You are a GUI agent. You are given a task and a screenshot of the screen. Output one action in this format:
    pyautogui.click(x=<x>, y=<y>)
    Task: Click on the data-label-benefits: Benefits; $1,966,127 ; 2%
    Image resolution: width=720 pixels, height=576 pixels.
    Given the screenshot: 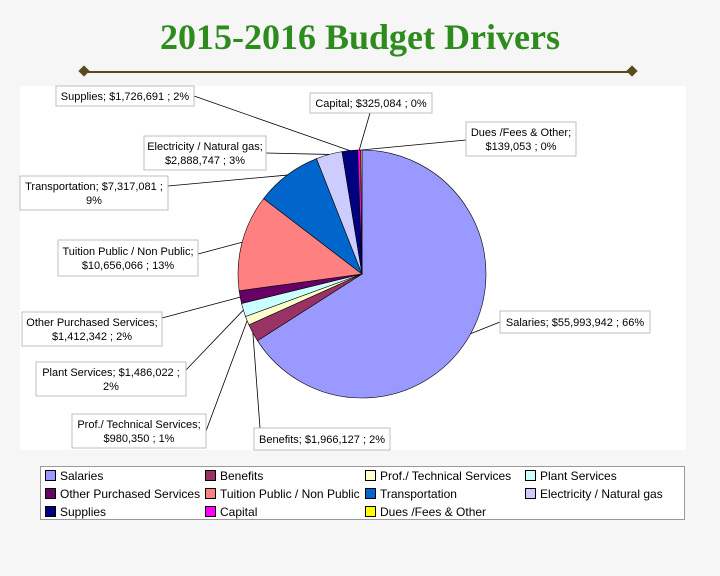 What is the action you would take?
    pyautogui.click(x=322, y=439)
    